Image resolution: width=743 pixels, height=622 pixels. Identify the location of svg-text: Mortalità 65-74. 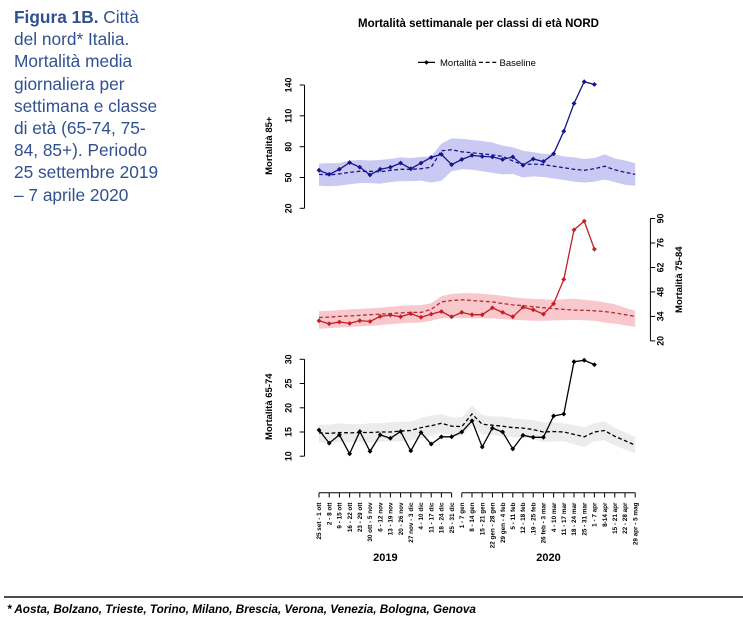
(269, 406).